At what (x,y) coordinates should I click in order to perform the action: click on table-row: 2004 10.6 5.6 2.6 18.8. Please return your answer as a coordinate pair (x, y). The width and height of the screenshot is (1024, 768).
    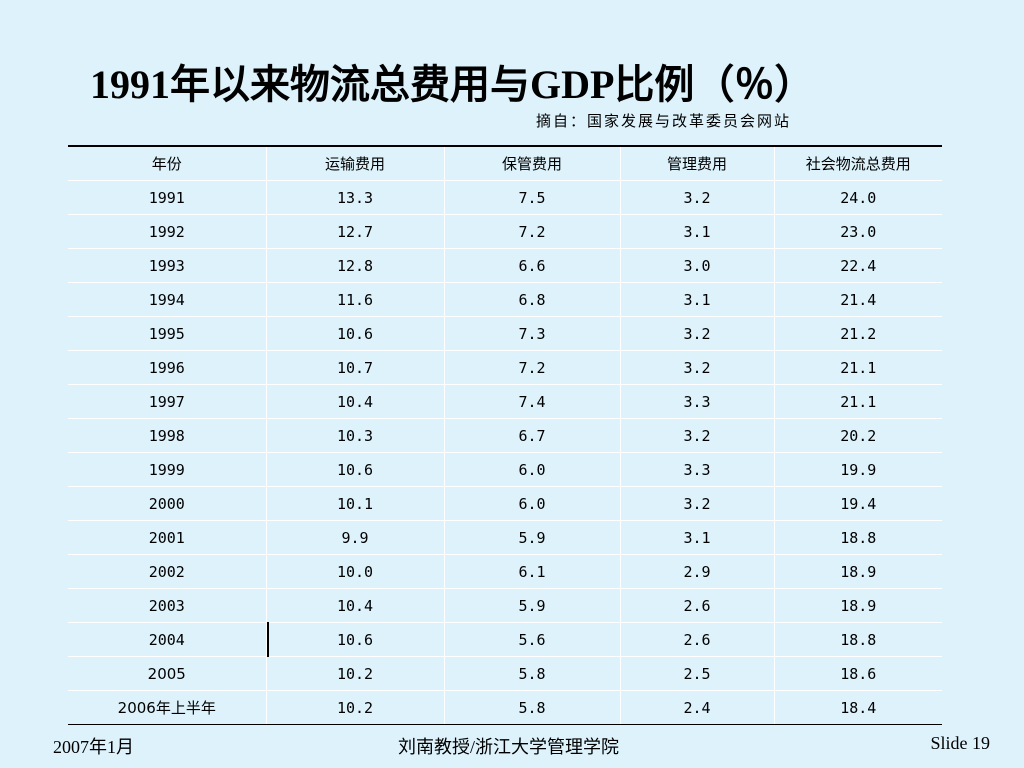
    Looking at the image, I should click on (505, 639).